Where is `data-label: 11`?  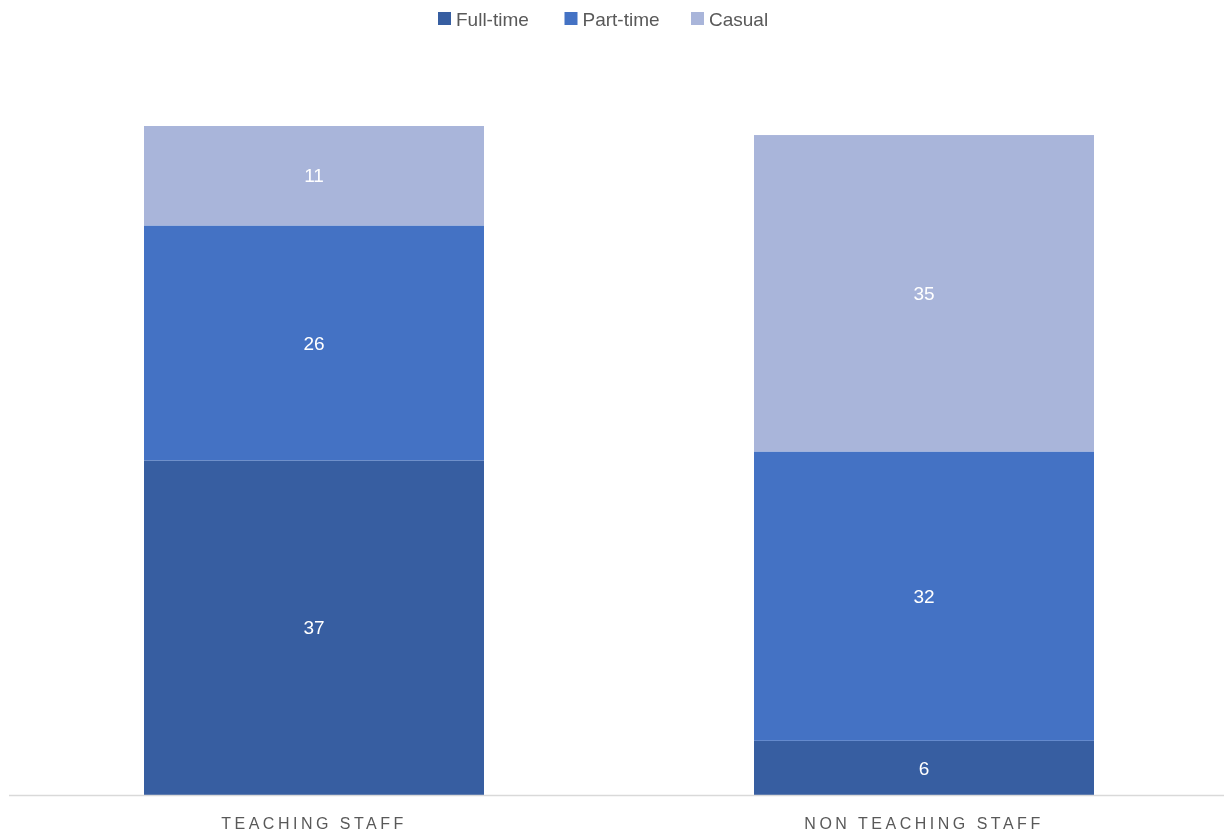 data-label: 11 is located at coordinates (314, 176).